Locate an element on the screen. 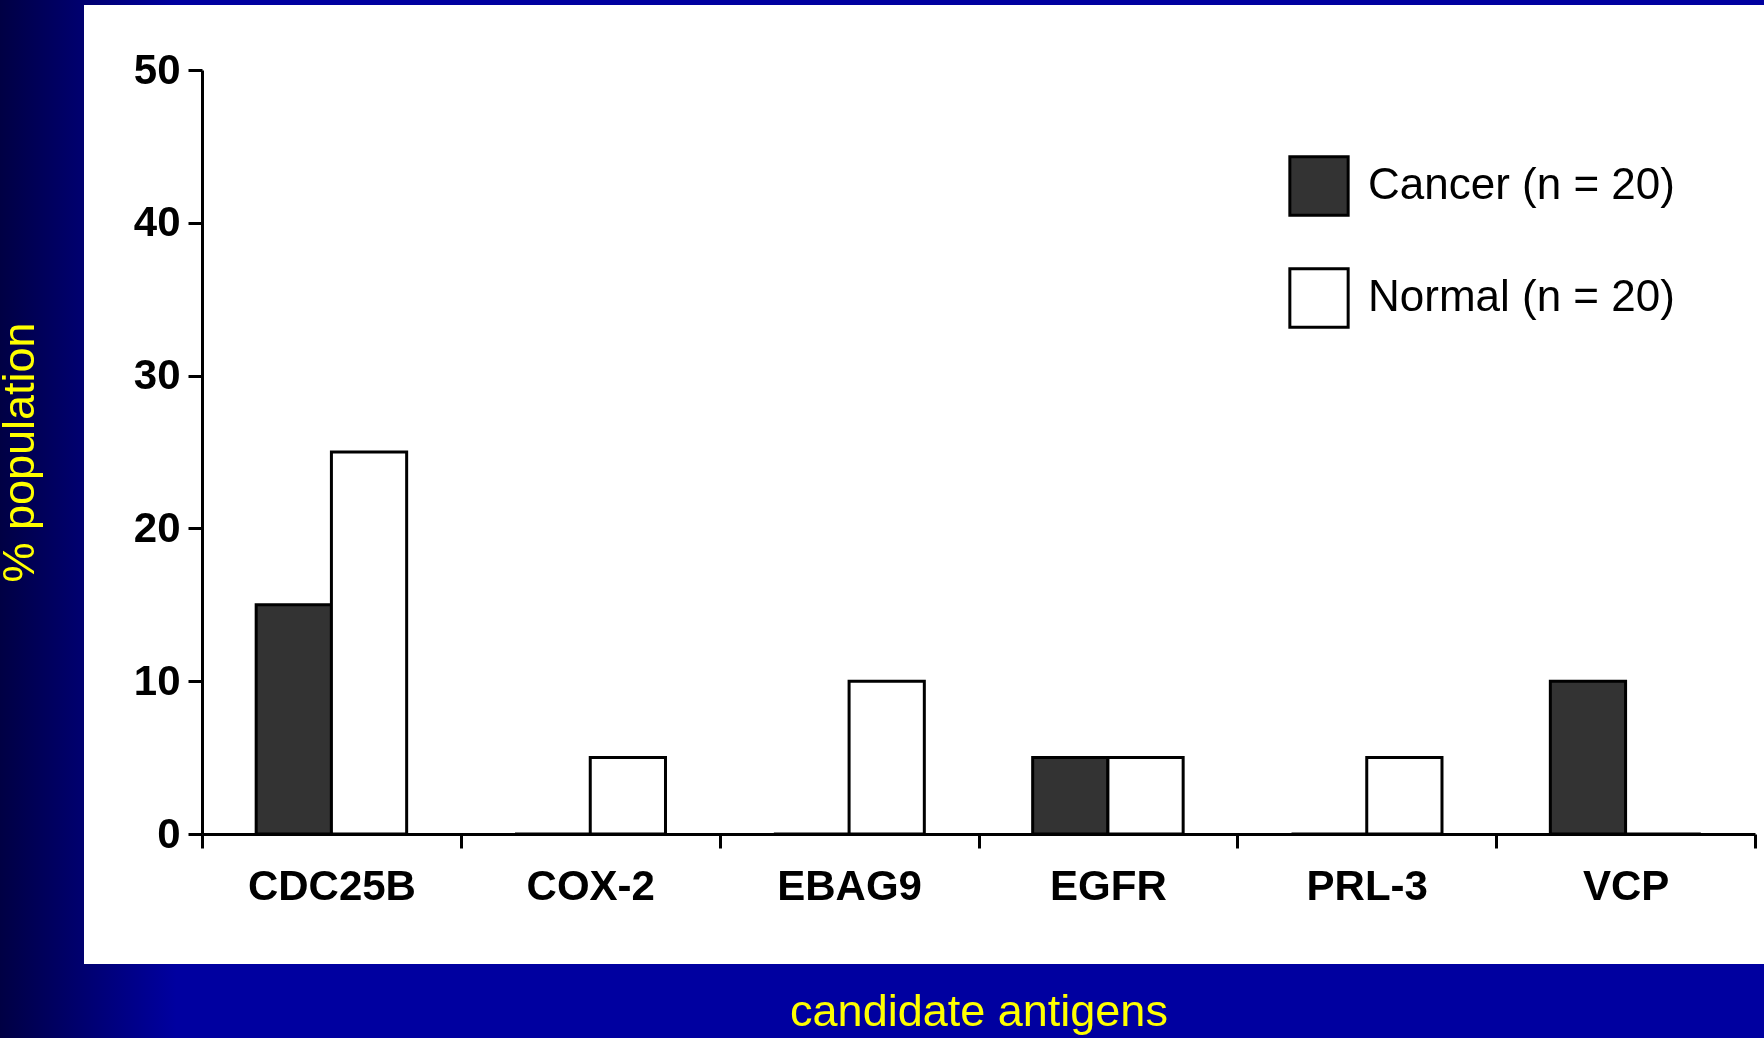  x-tick-label: EGFR is located at coordinates (1108, 885).